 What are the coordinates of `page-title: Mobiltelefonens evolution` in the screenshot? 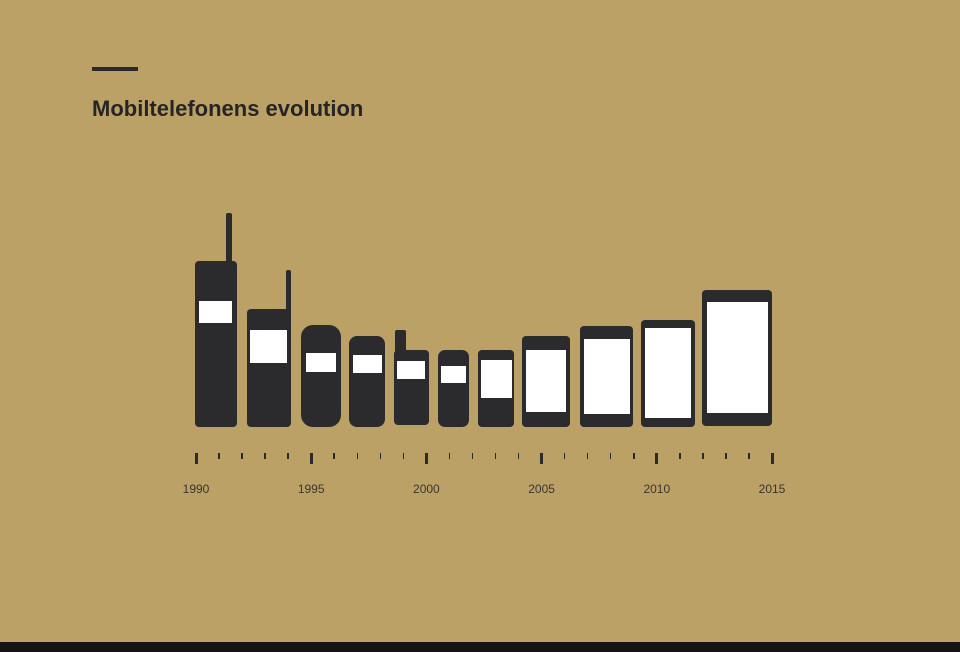 It's located at (228, 108).